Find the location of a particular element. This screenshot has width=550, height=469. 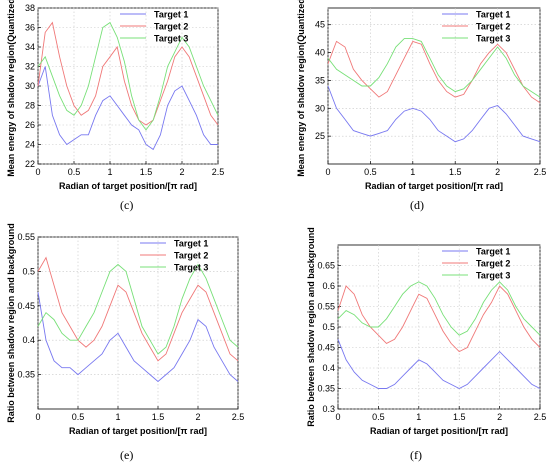

y-tick-label: 28 is located at coordinates (30, 106).